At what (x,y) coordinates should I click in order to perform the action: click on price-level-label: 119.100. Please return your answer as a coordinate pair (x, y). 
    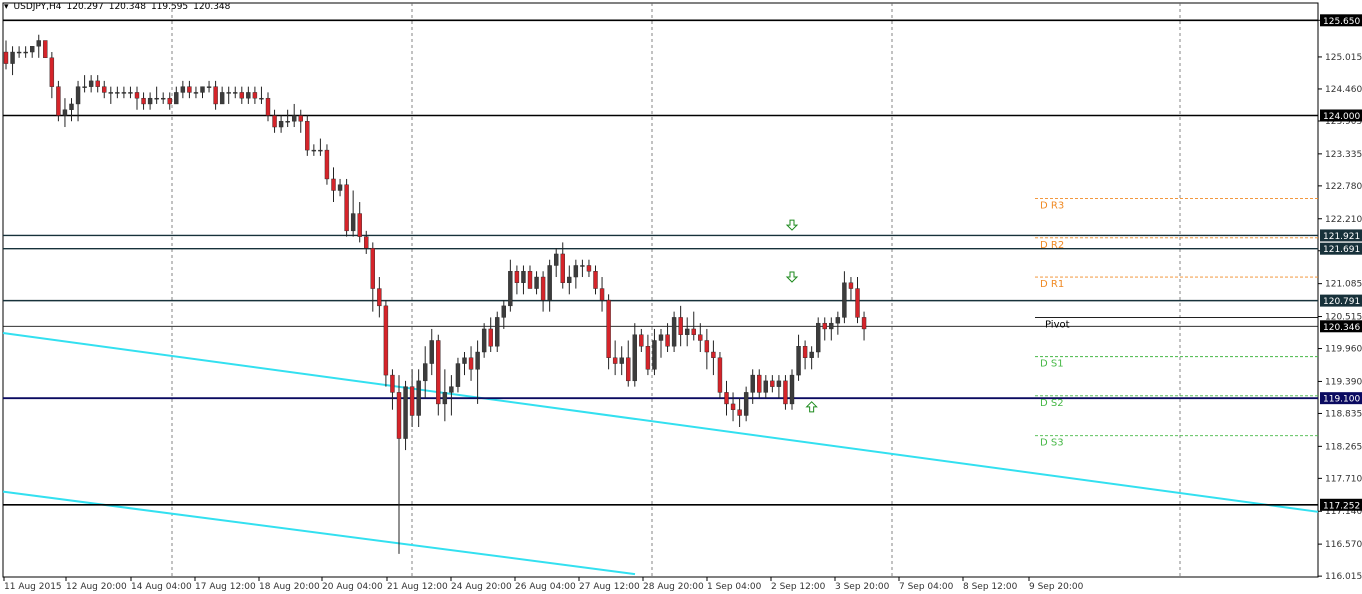
    Looking at the image, I should click on (1341, 400).